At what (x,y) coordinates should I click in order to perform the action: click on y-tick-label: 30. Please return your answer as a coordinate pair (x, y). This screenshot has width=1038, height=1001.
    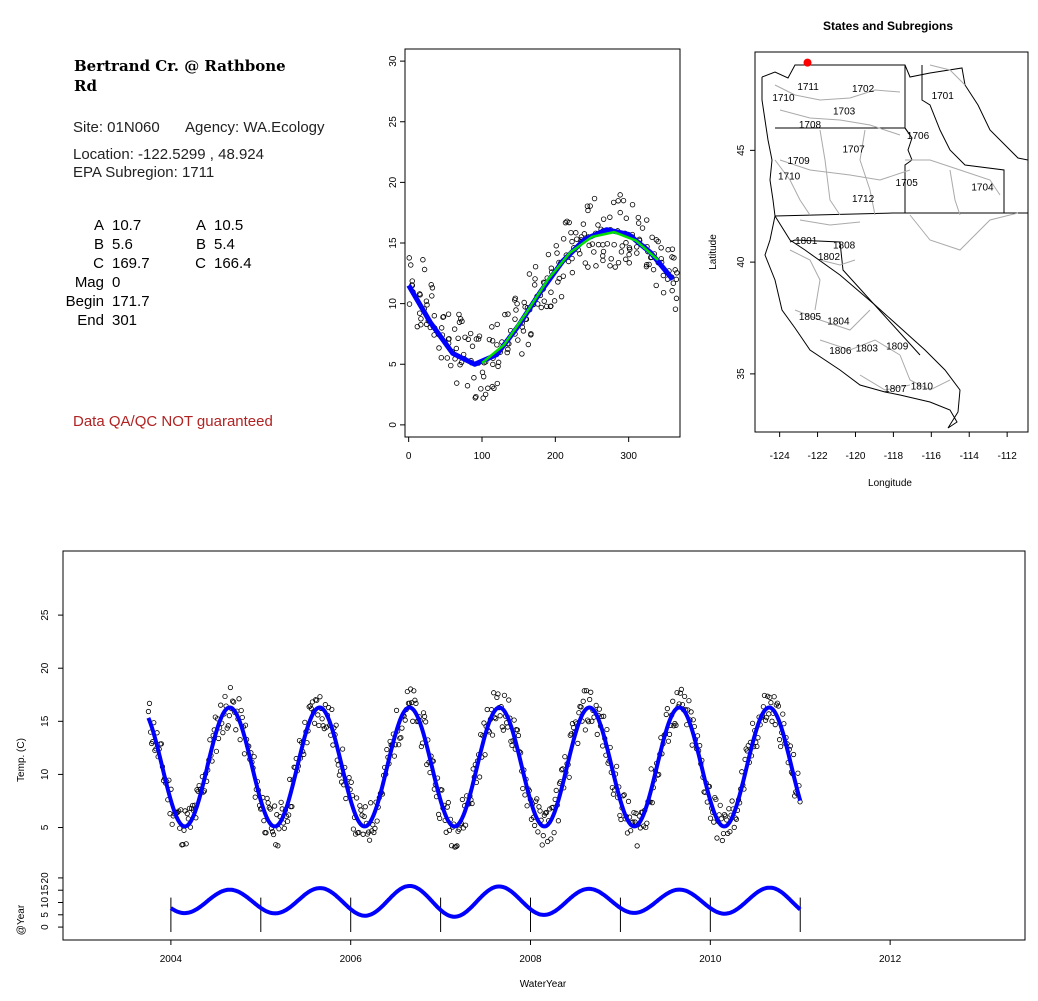
    Looking at the image, I should click on (393, 61).